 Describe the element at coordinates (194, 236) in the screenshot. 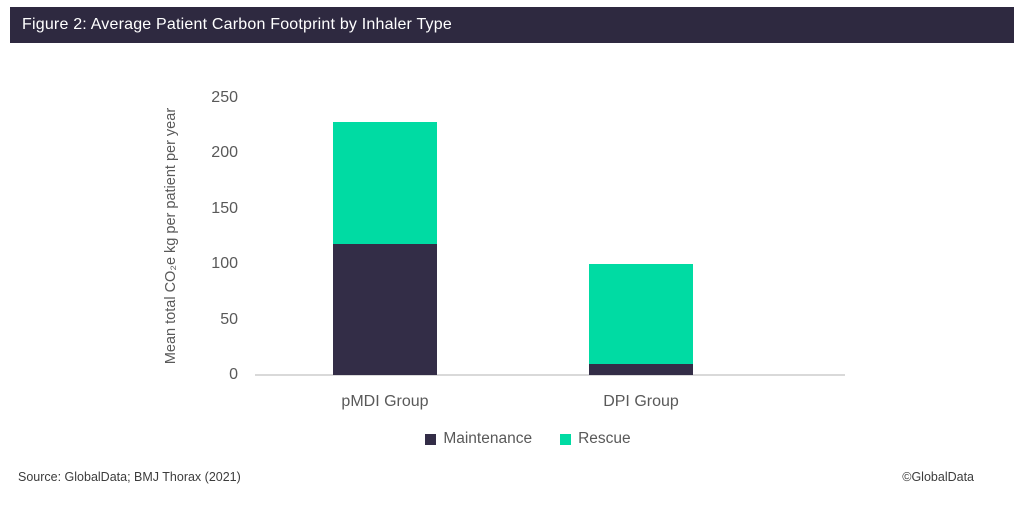

I see `y-axis-ticks: 0 50 100 150 200 250` at that location.